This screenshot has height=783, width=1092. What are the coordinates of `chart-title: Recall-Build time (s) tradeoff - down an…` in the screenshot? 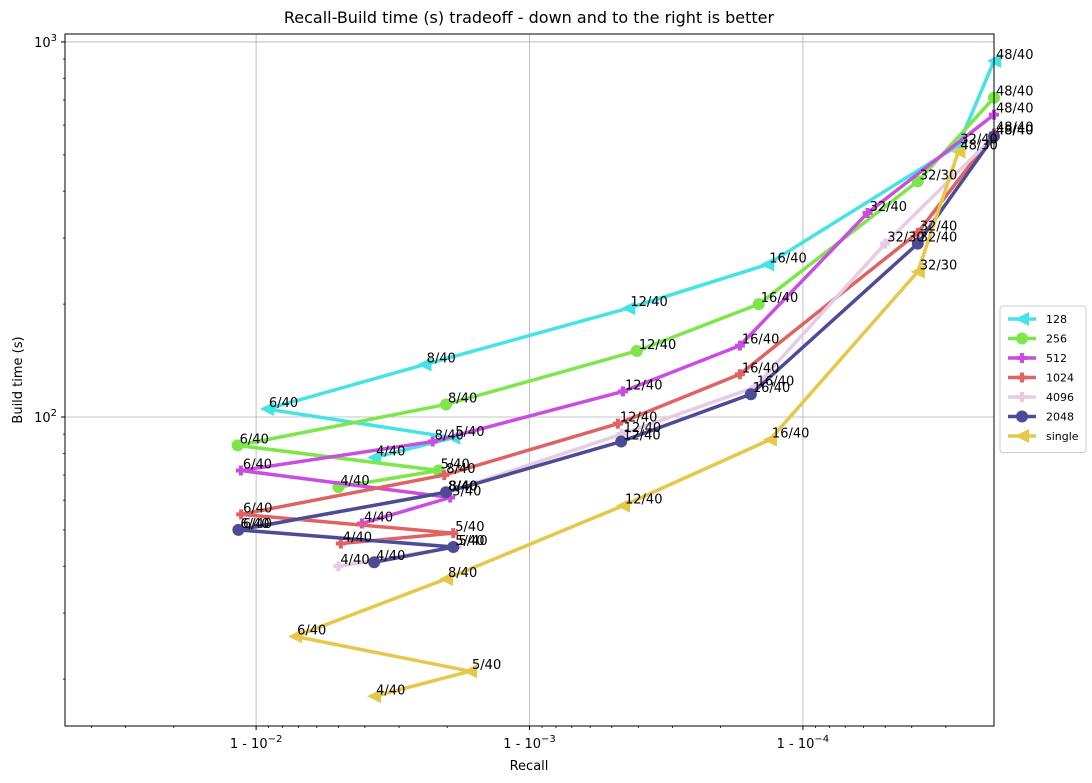 It's located at (529, 17).